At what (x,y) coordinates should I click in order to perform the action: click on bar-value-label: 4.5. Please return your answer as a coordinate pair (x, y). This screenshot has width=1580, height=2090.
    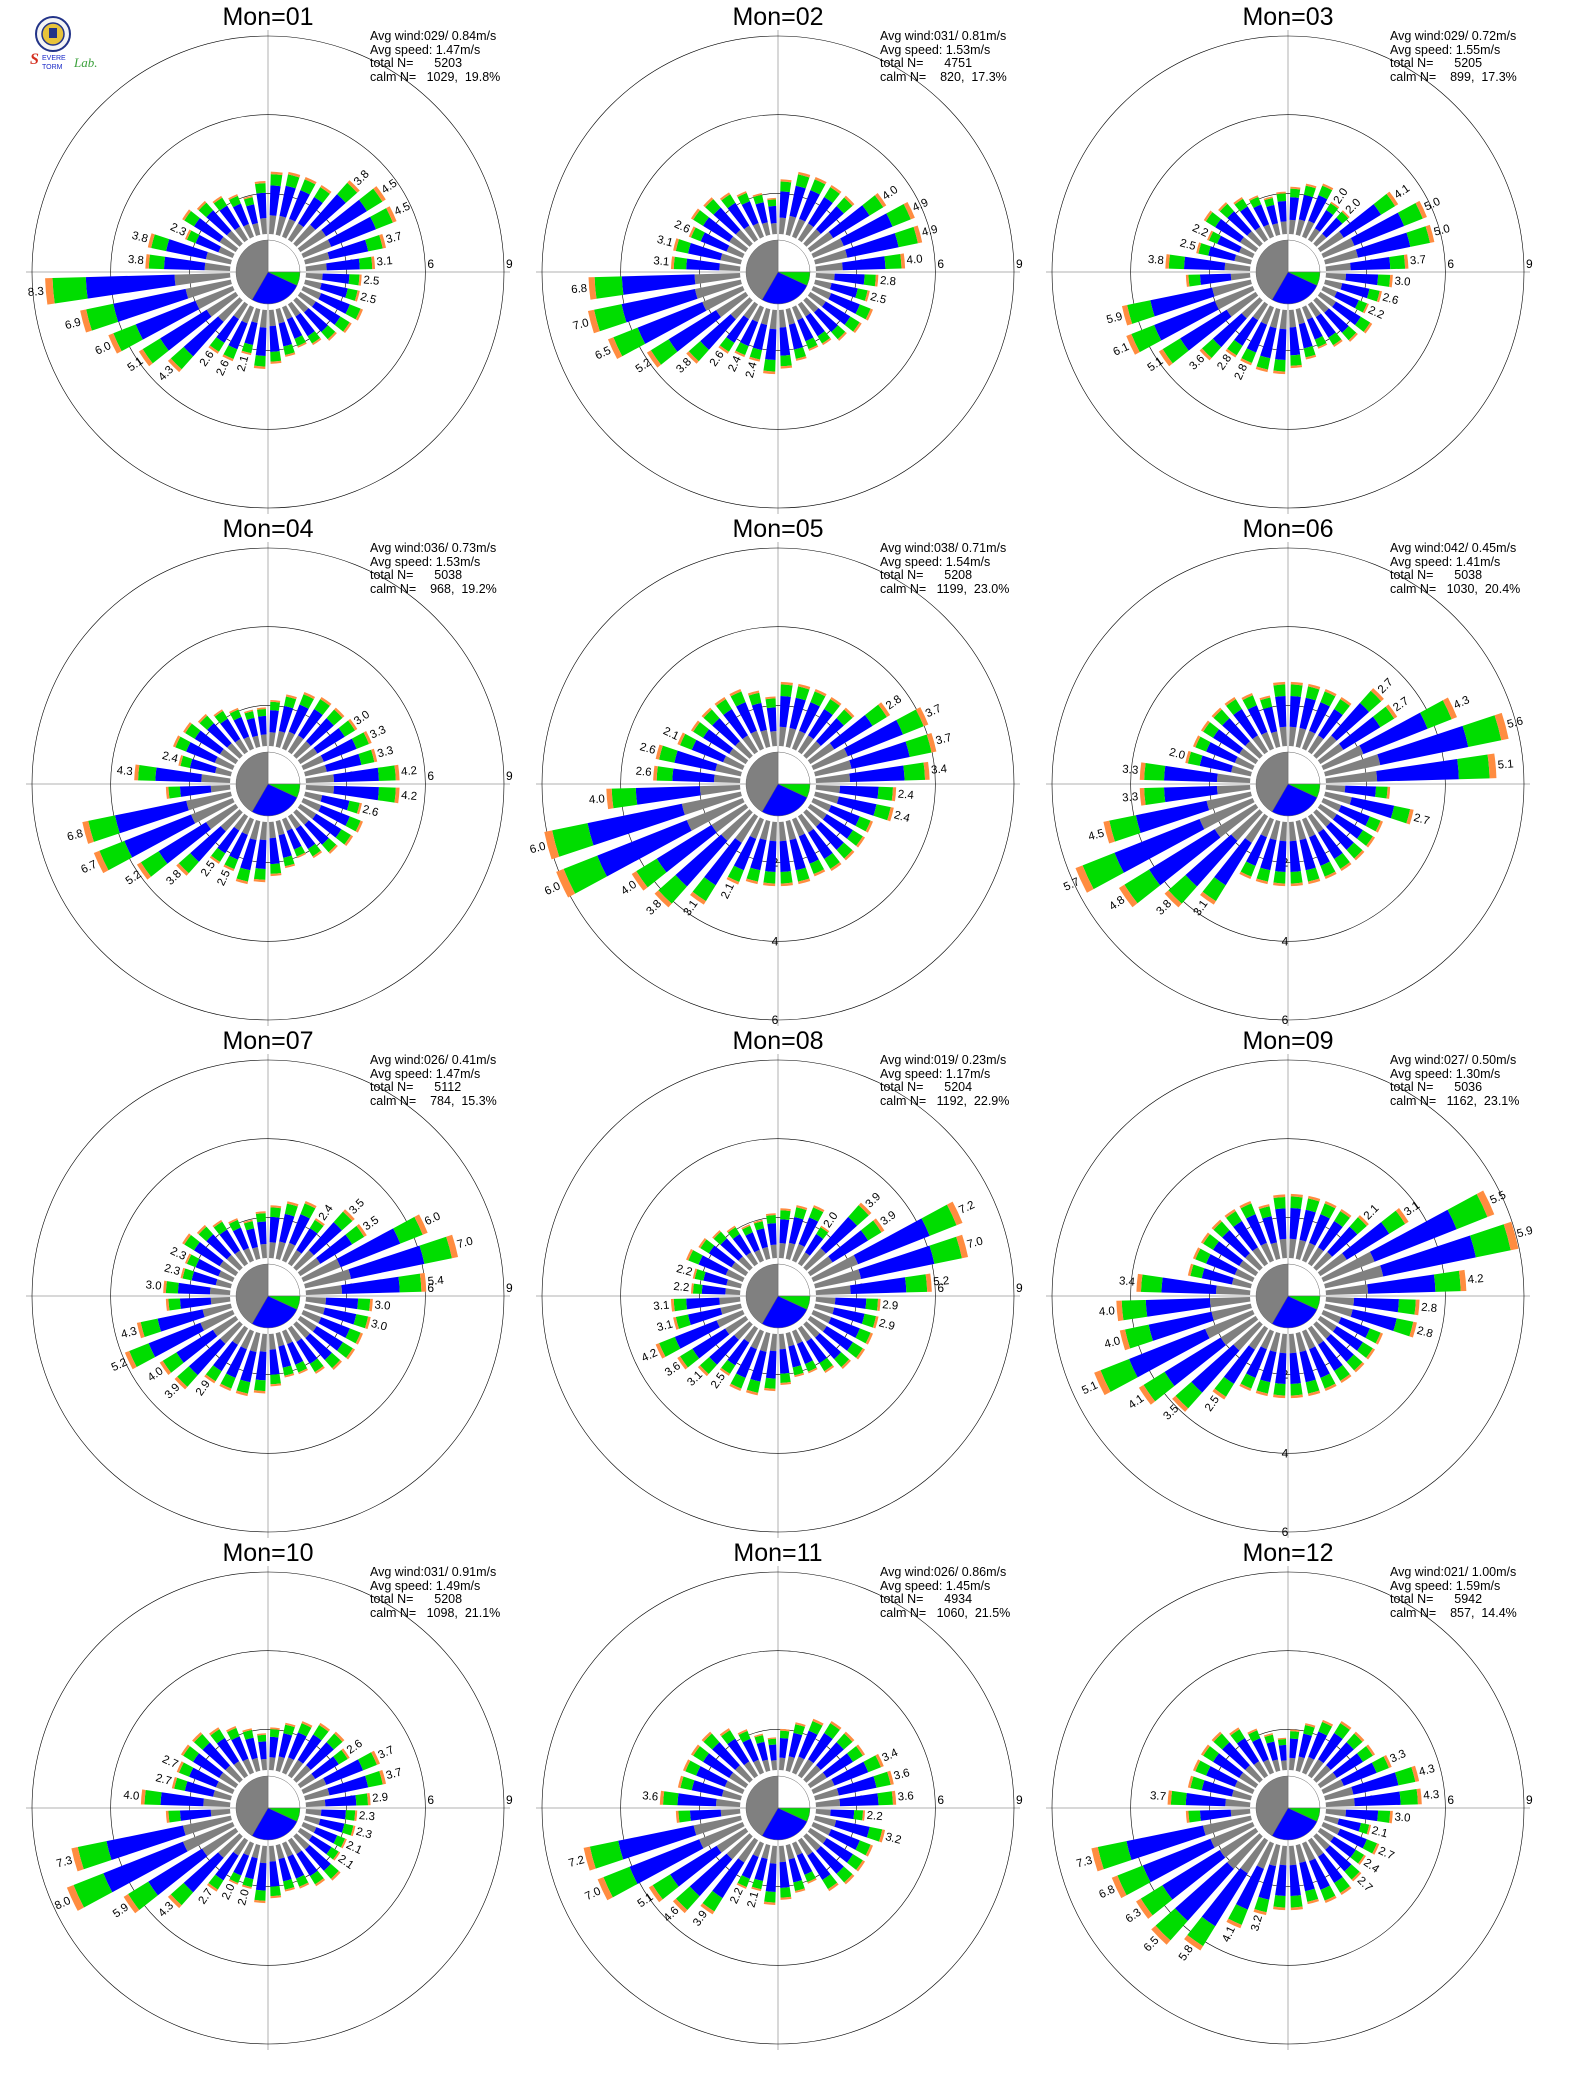
    Looking at the image, I should click on (390, 186).